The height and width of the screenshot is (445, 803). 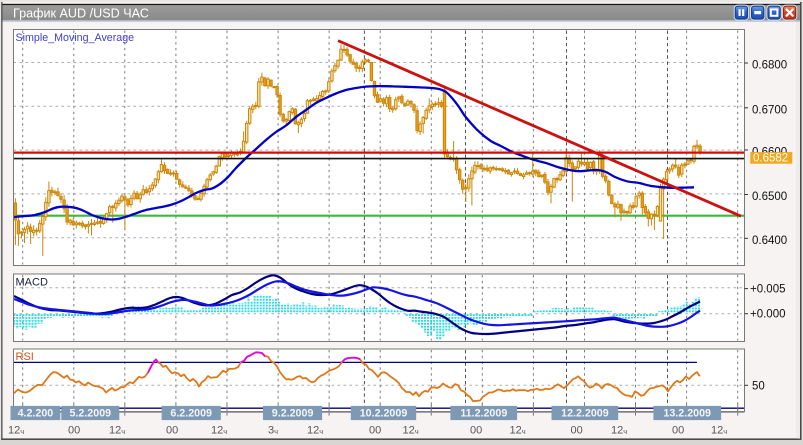 I want to click on svg-text: 0.6400, so click(x=769, y=241).